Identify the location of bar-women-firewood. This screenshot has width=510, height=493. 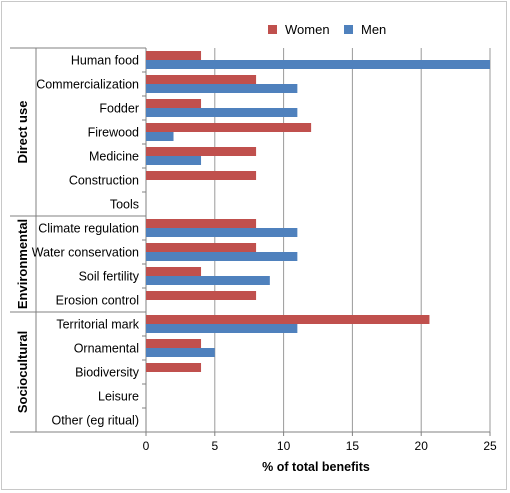
(229, 127).